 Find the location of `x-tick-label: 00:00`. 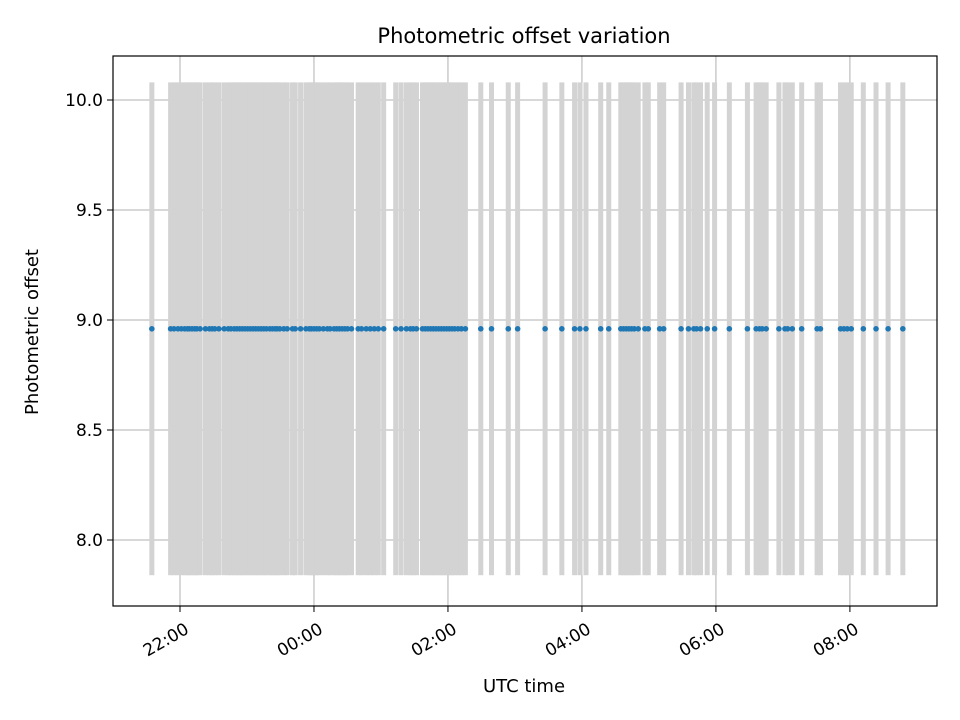

x-tick-label: 00:00 is located at coordinates (300, 640).